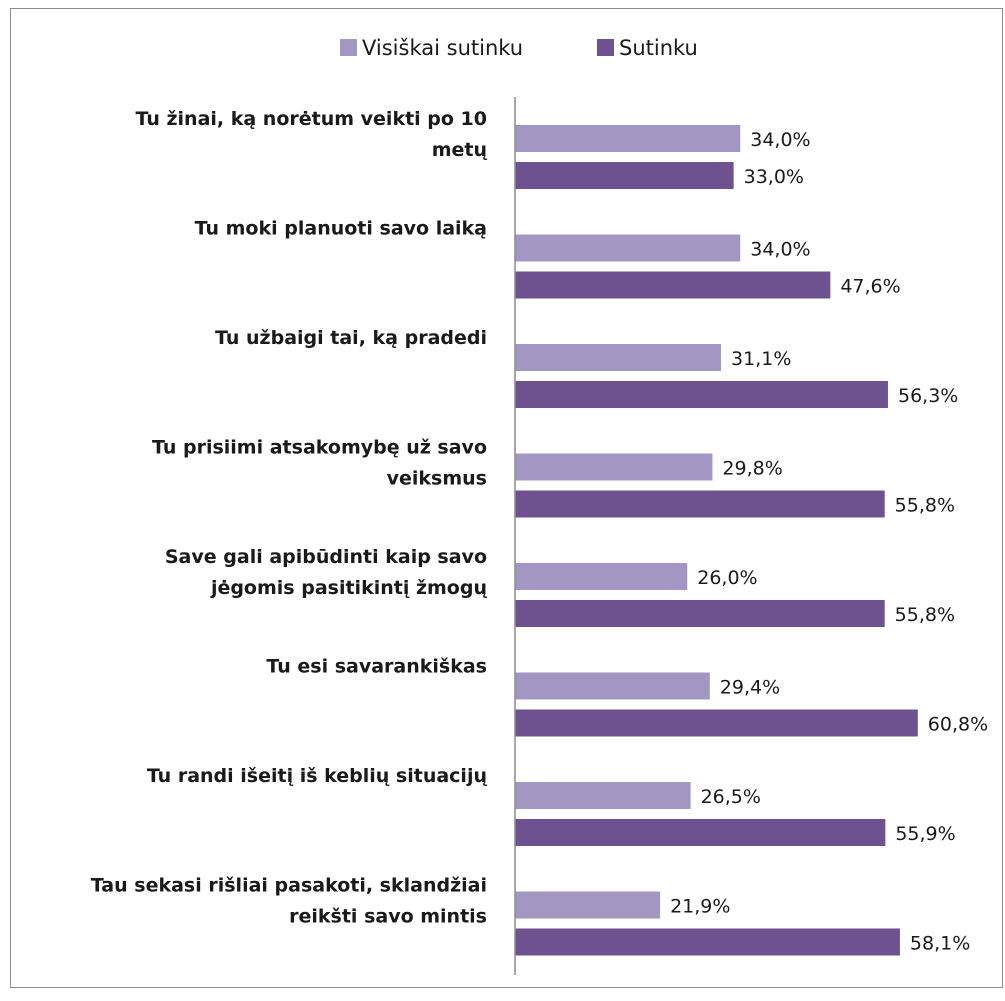 The image size is (1005, 1001). What do you see at coordinates (958, 725) in the screenshot?
I see `value-label-1-5: 60,8%` at bounding box center [958, 725].